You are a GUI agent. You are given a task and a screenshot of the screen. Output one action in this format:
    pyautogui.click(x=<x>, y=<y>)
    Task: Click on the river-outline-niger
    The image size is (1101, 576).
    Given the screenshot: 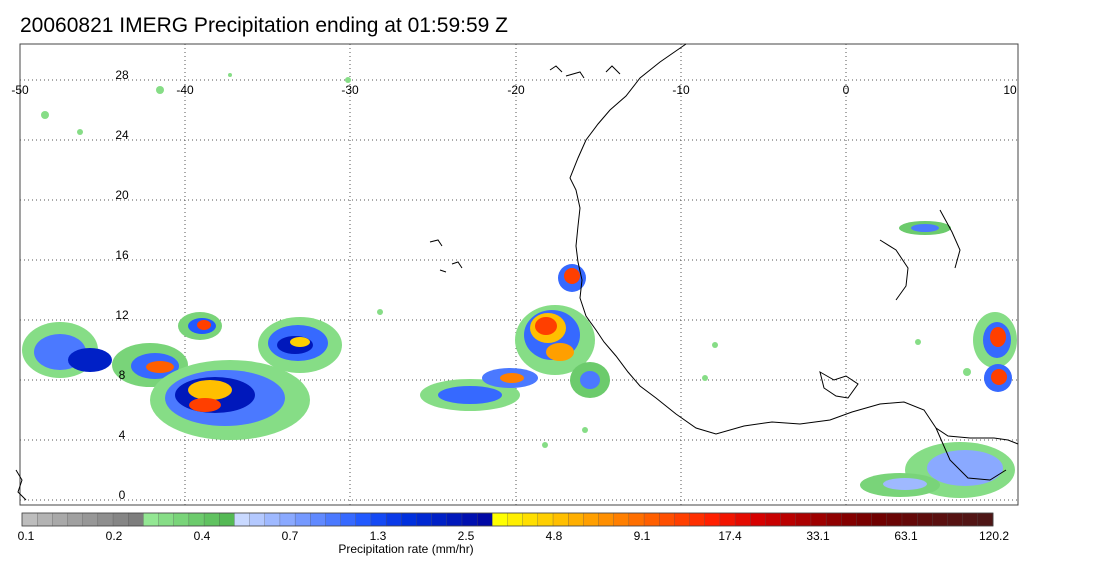 What is the action you would take?
    pyautogui.click(x=894, y=270)
    